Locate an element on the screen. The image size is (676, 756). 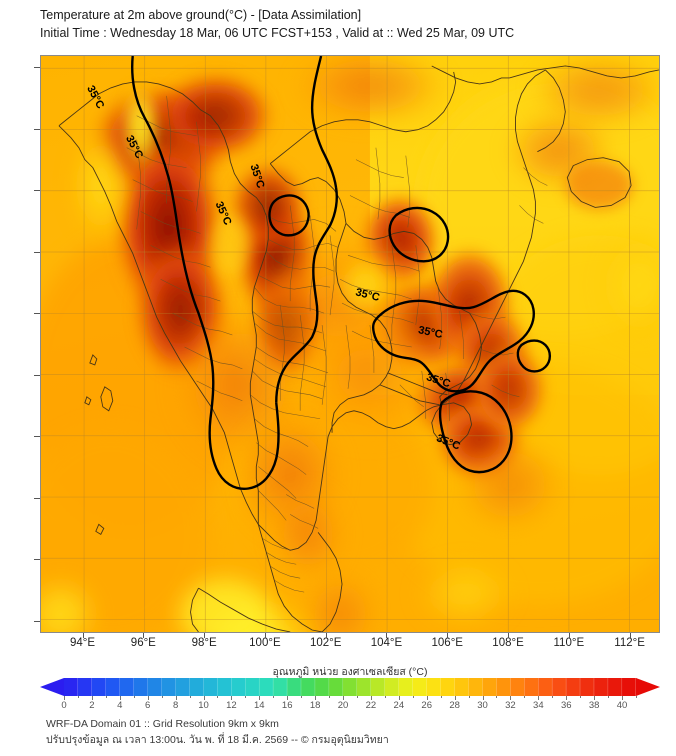
colorbar-tick-label: 12 is located at coordinates (231, 705).